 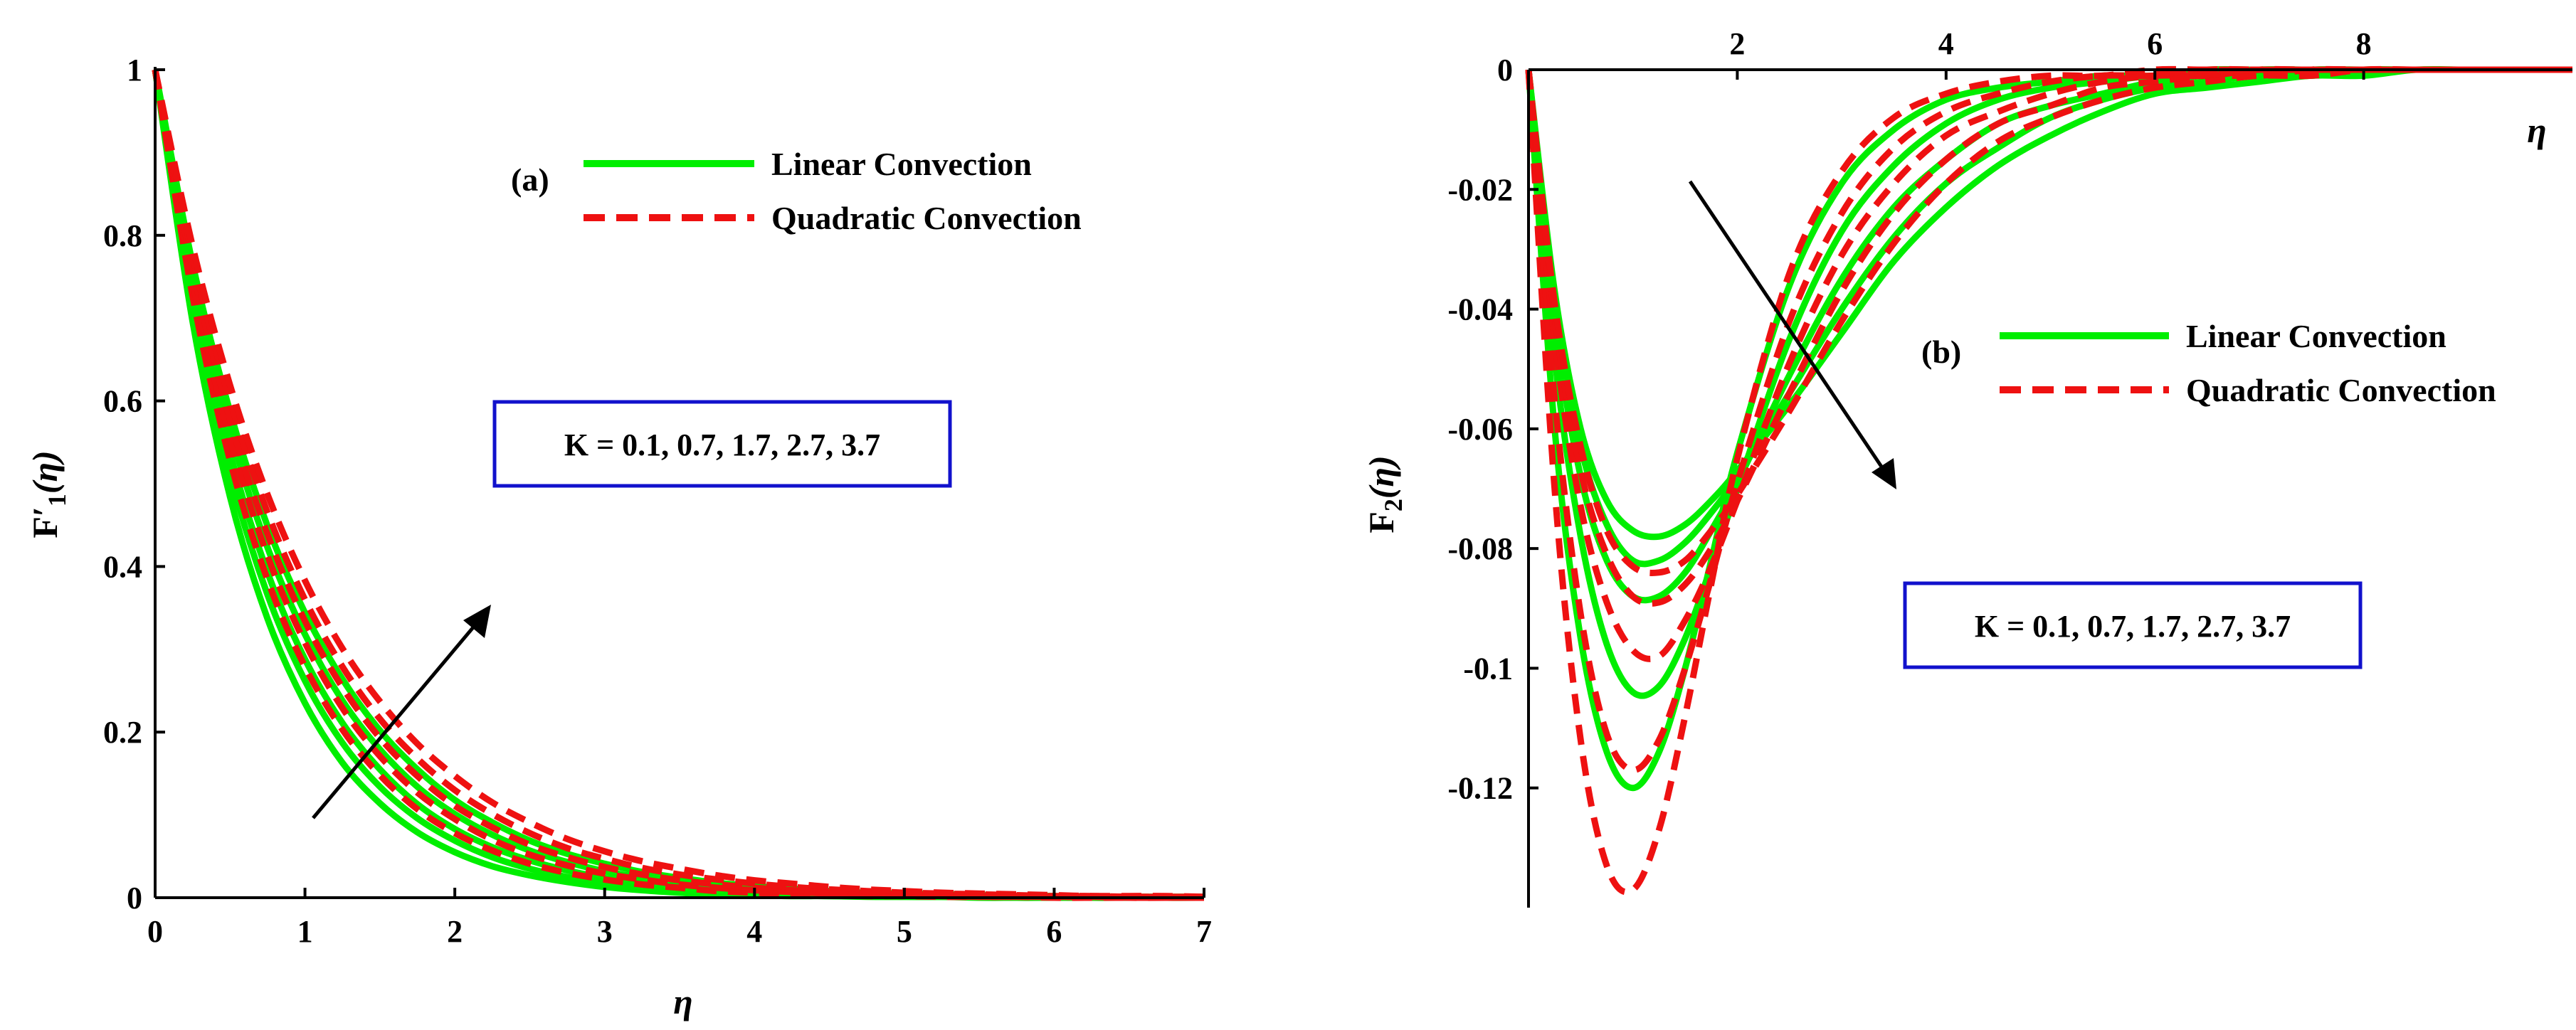 I want to click on x-tick-label-a: 0, so click(x=155, y=931).